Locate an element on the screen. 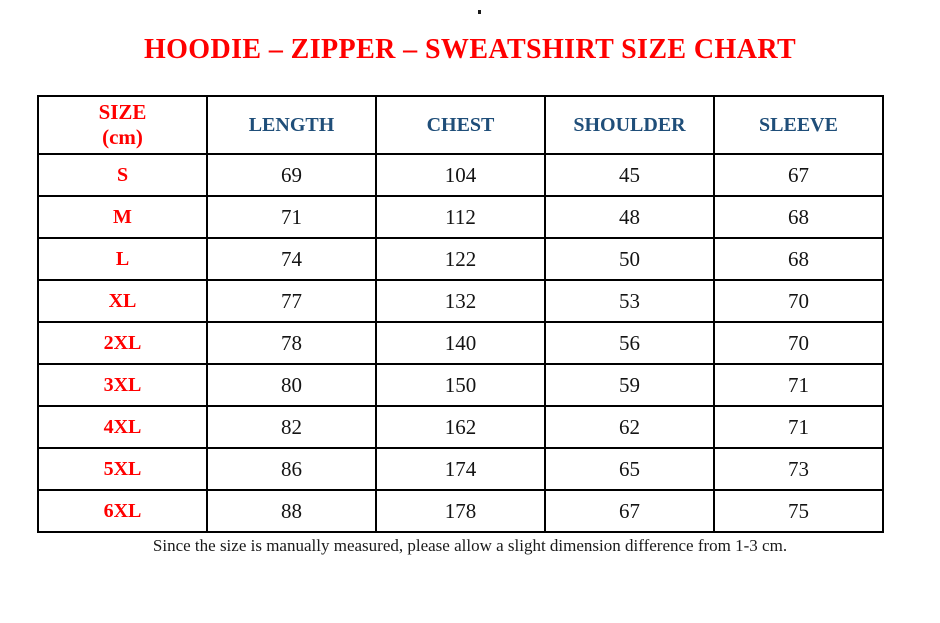 The height and width of the screenshot is (623, 940). table-header: SIZE (cm) LENGTH CHEST SHOULDER SLEEVE is located at coordinates (460, 125).